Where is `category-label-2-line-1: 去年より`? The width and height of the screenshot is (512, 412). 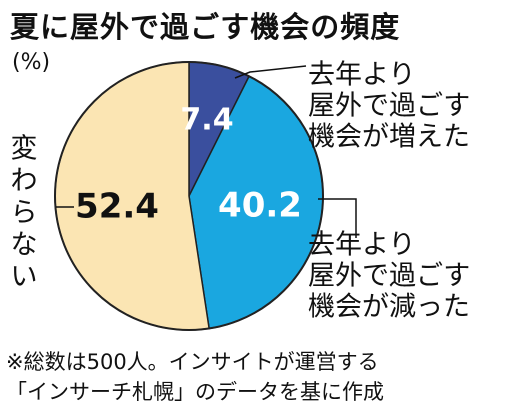
category-label-2-line-1: 去年より is located at coordinates (361, 245).